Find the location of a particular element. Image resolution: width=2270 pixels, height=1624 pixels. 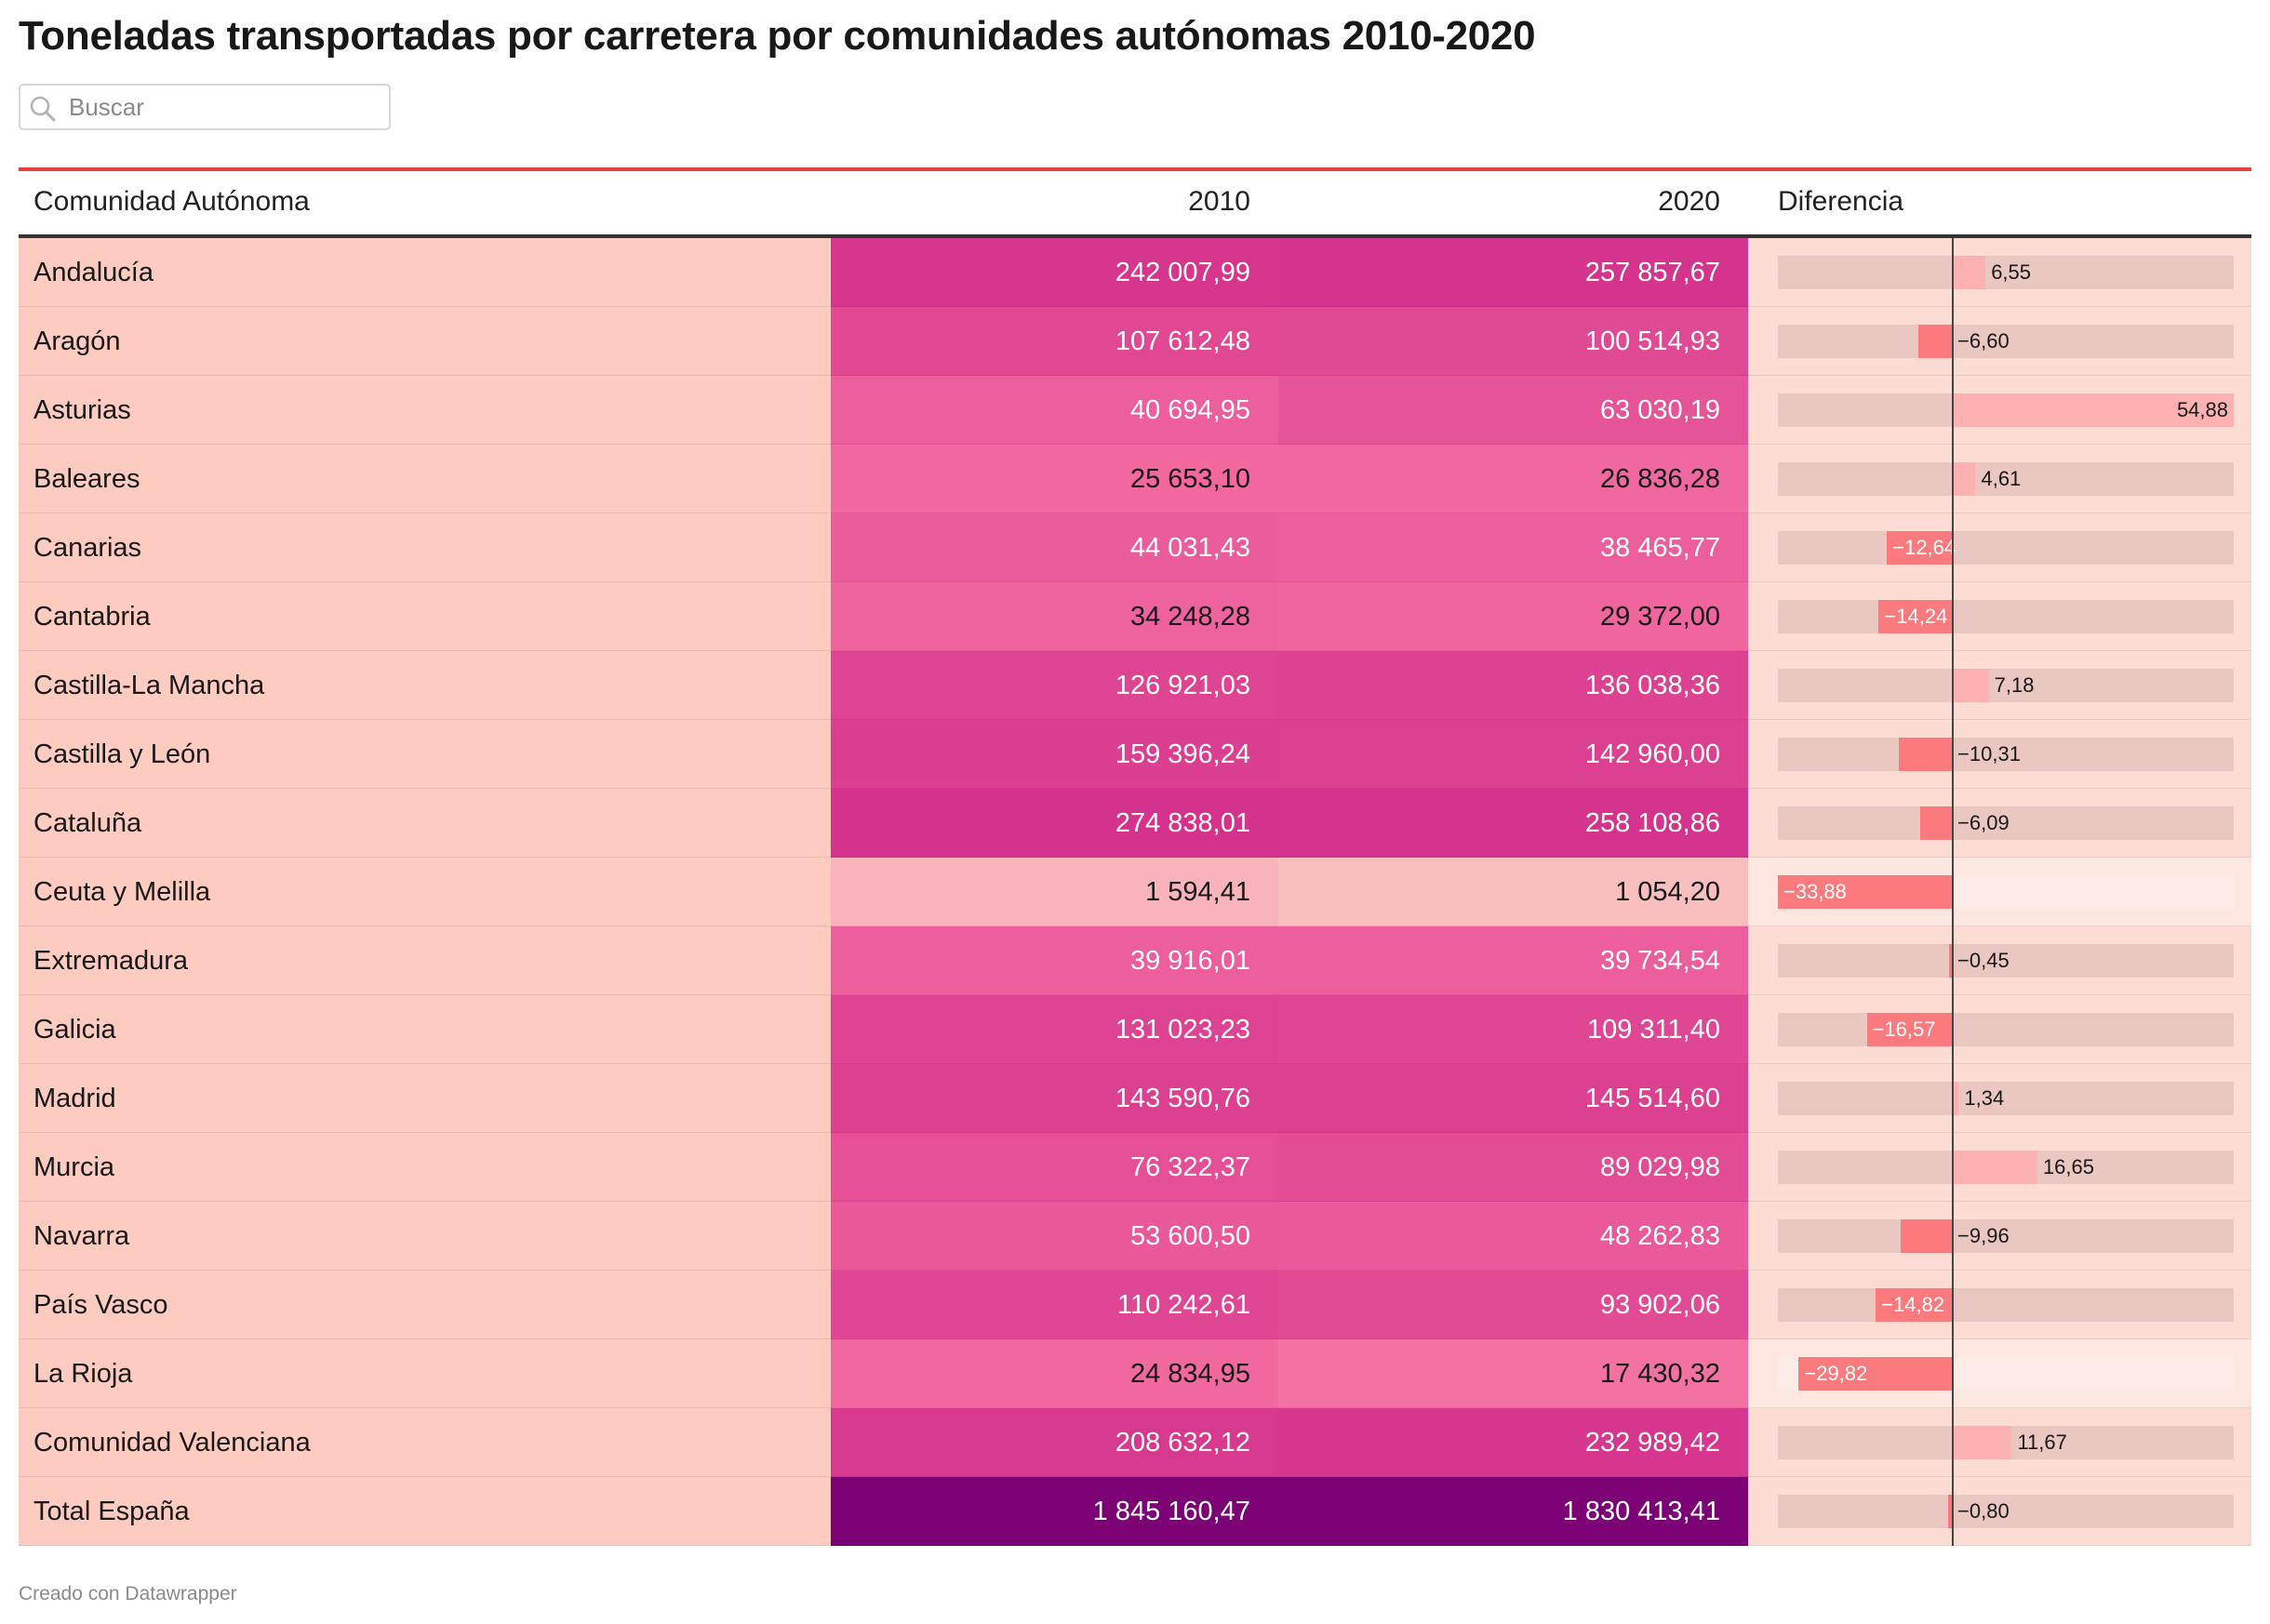

search-box is located at coordinates (205, 107).